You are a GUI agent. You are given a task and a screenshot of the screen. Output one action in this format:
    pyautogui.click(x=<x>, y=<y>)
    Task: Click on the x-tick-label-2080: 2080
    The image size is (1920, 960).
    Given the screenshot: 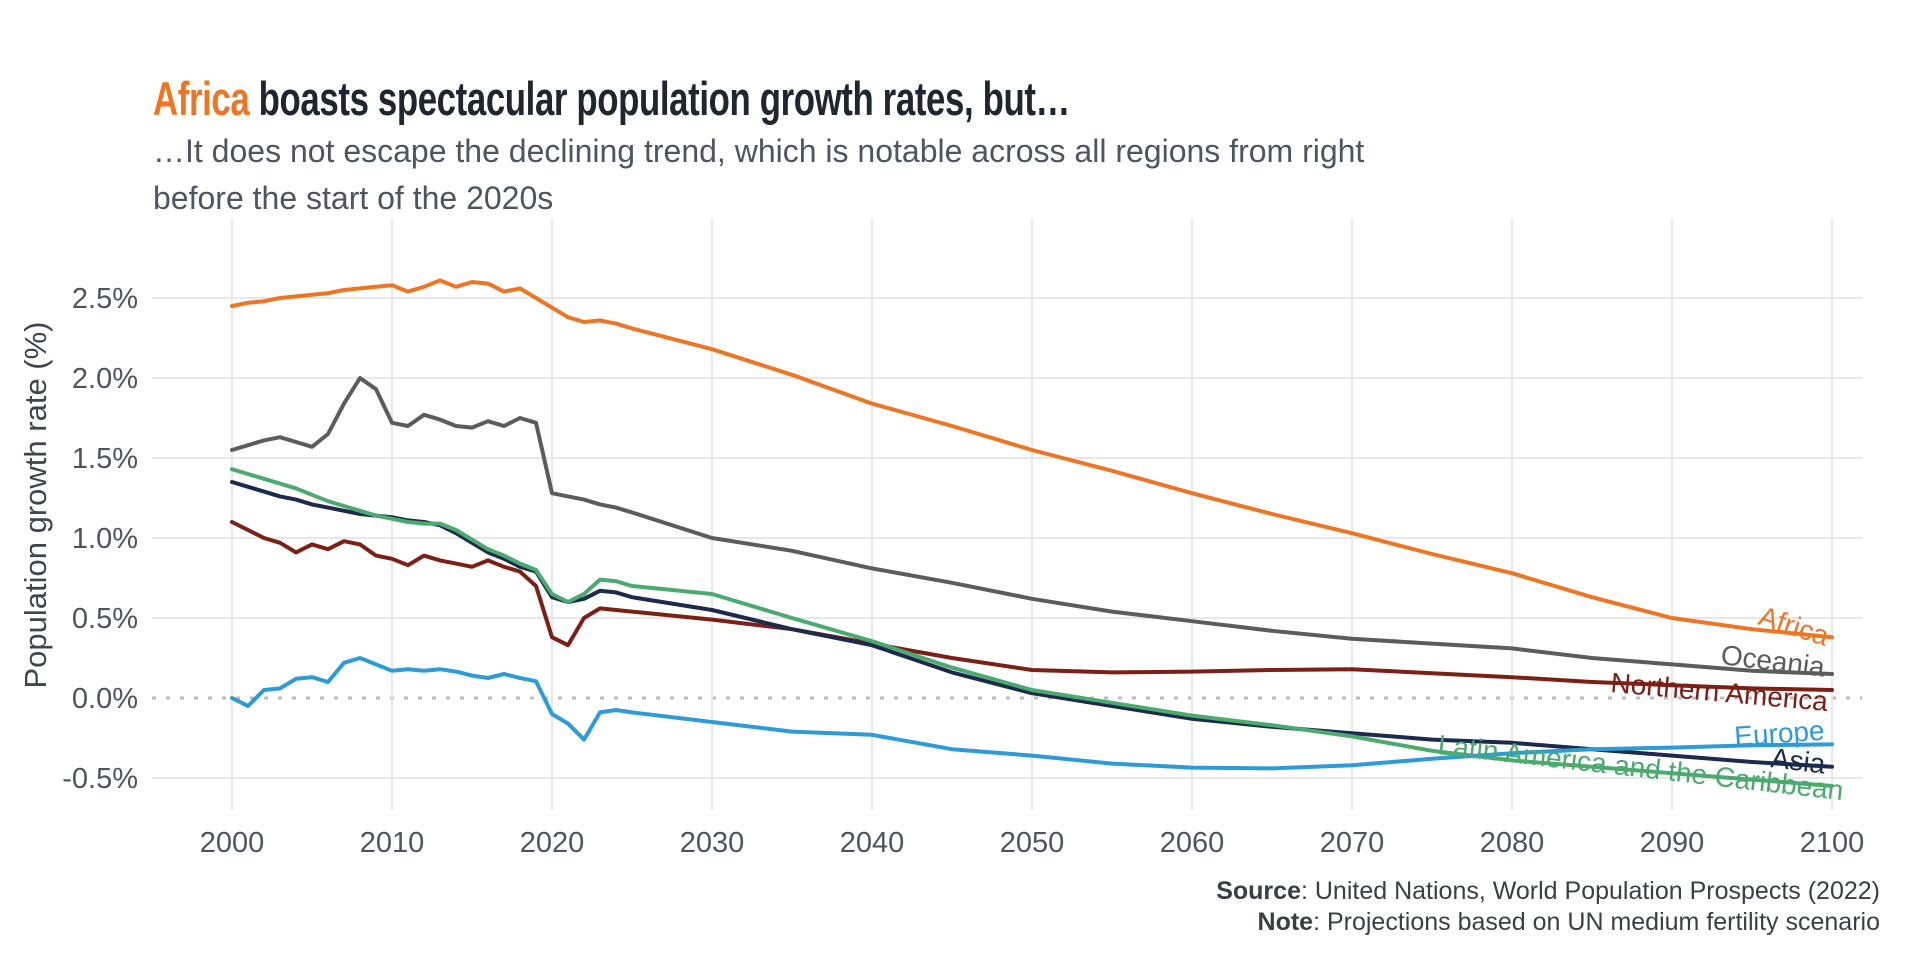 What is the action you would take?
    pyautogui.click(x=1512, y=843)
    